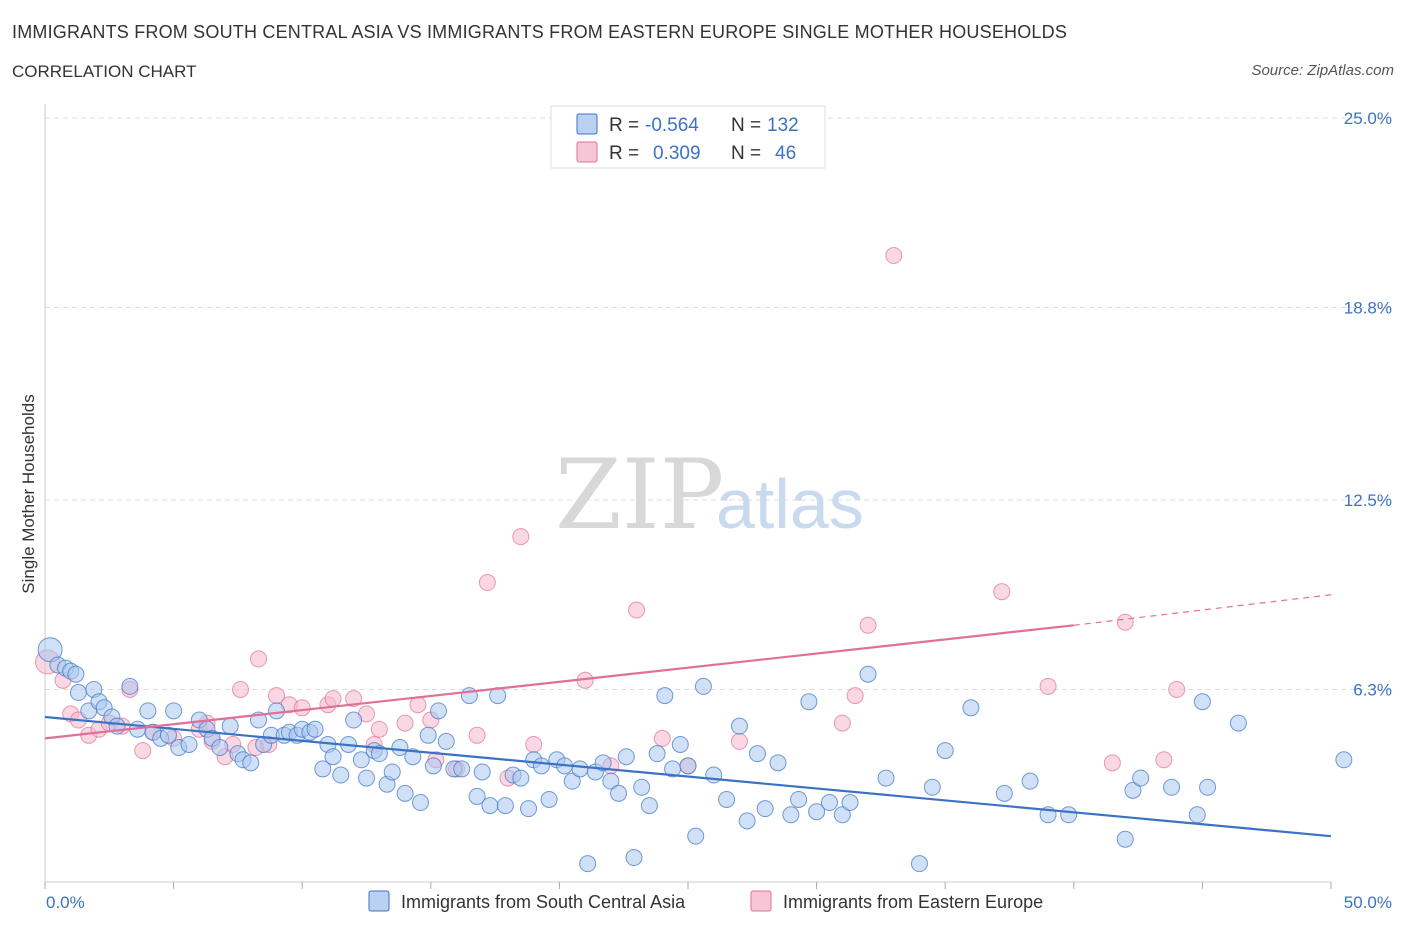 This screenshot has height=930, width=1406. What do you see at coordinates (746, 125) in the screenshot?
I see `legend-n-label-1: N =` at bounding box center [746, 125].